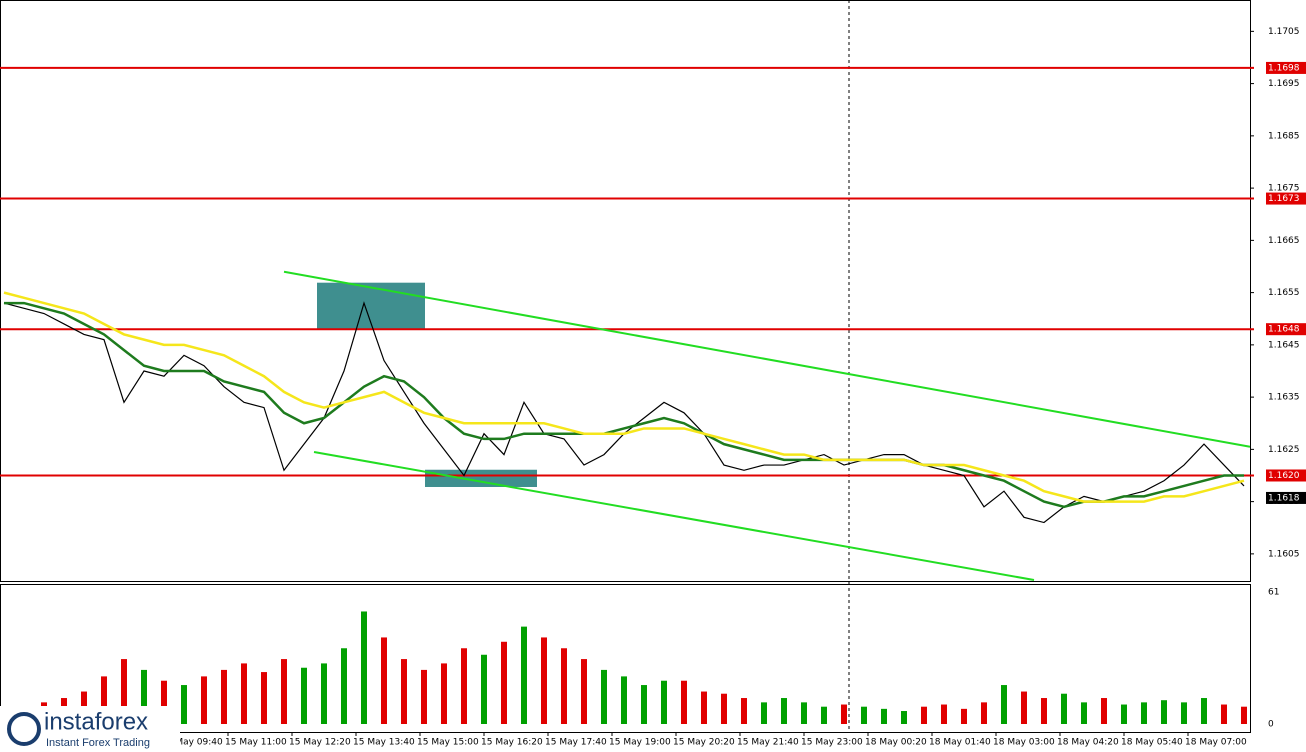  I want to click on x-tick-label: 15 May 13:40, so click(384, 743).